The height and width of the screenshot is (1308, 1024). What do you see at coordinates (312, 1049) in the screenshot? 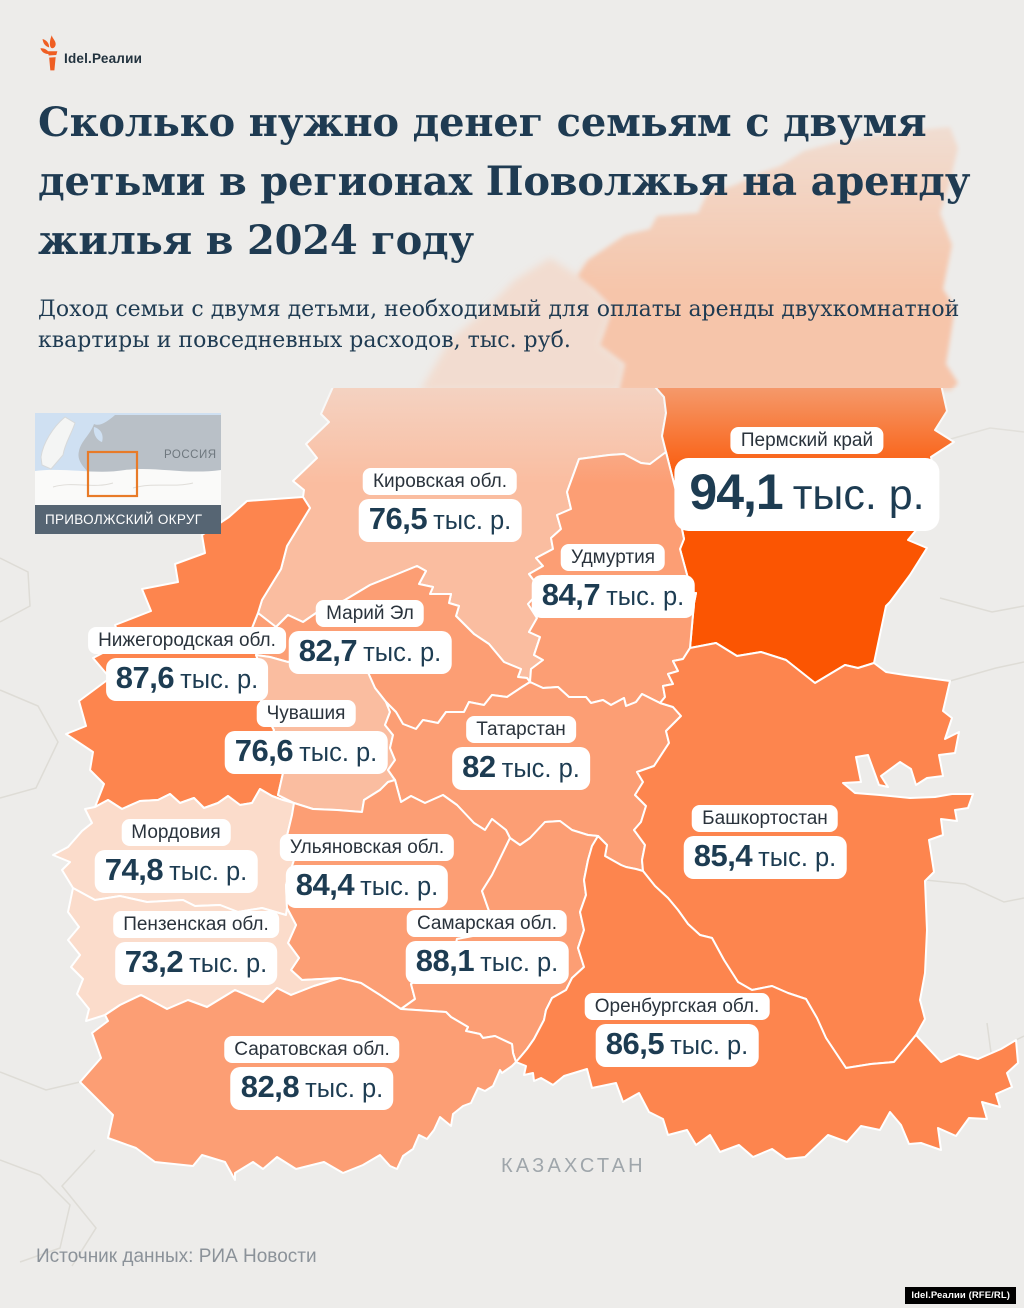
I see `region-name: Саратовская обл.` at bounding box center [312, 1049].